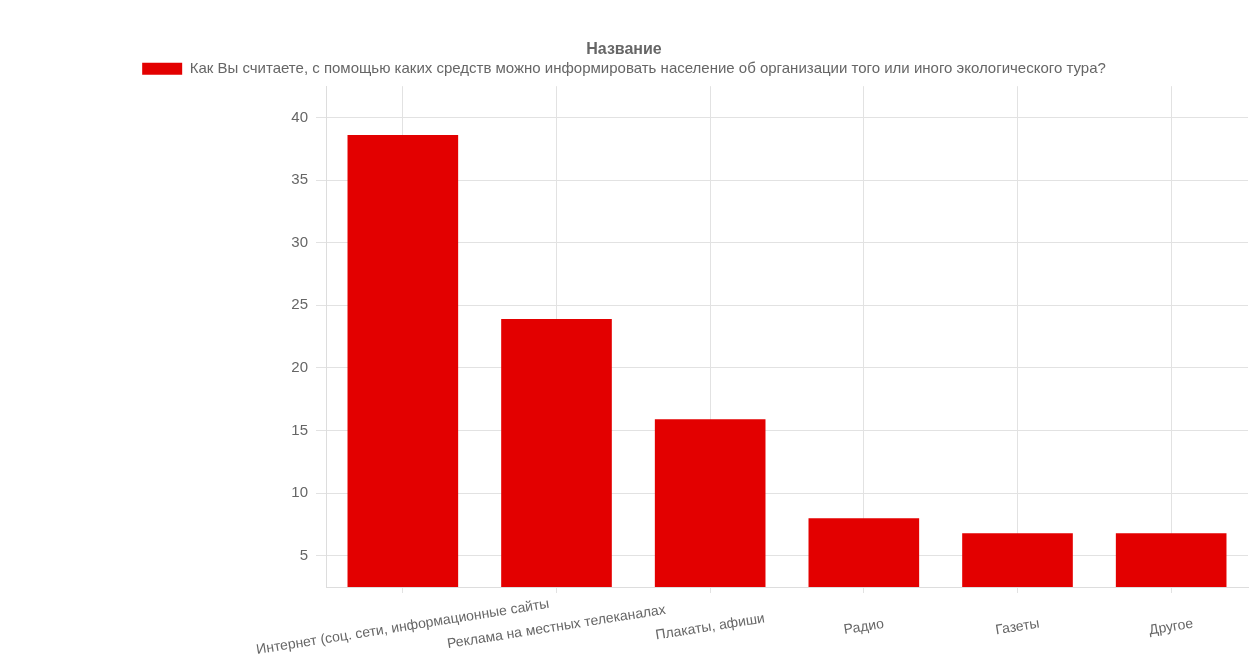 The image size is (1258, 669). What do you see at coordinates (299, 304) in the screenshot?
I see `y-tick-label: 25` at bounding box center [299, 304].